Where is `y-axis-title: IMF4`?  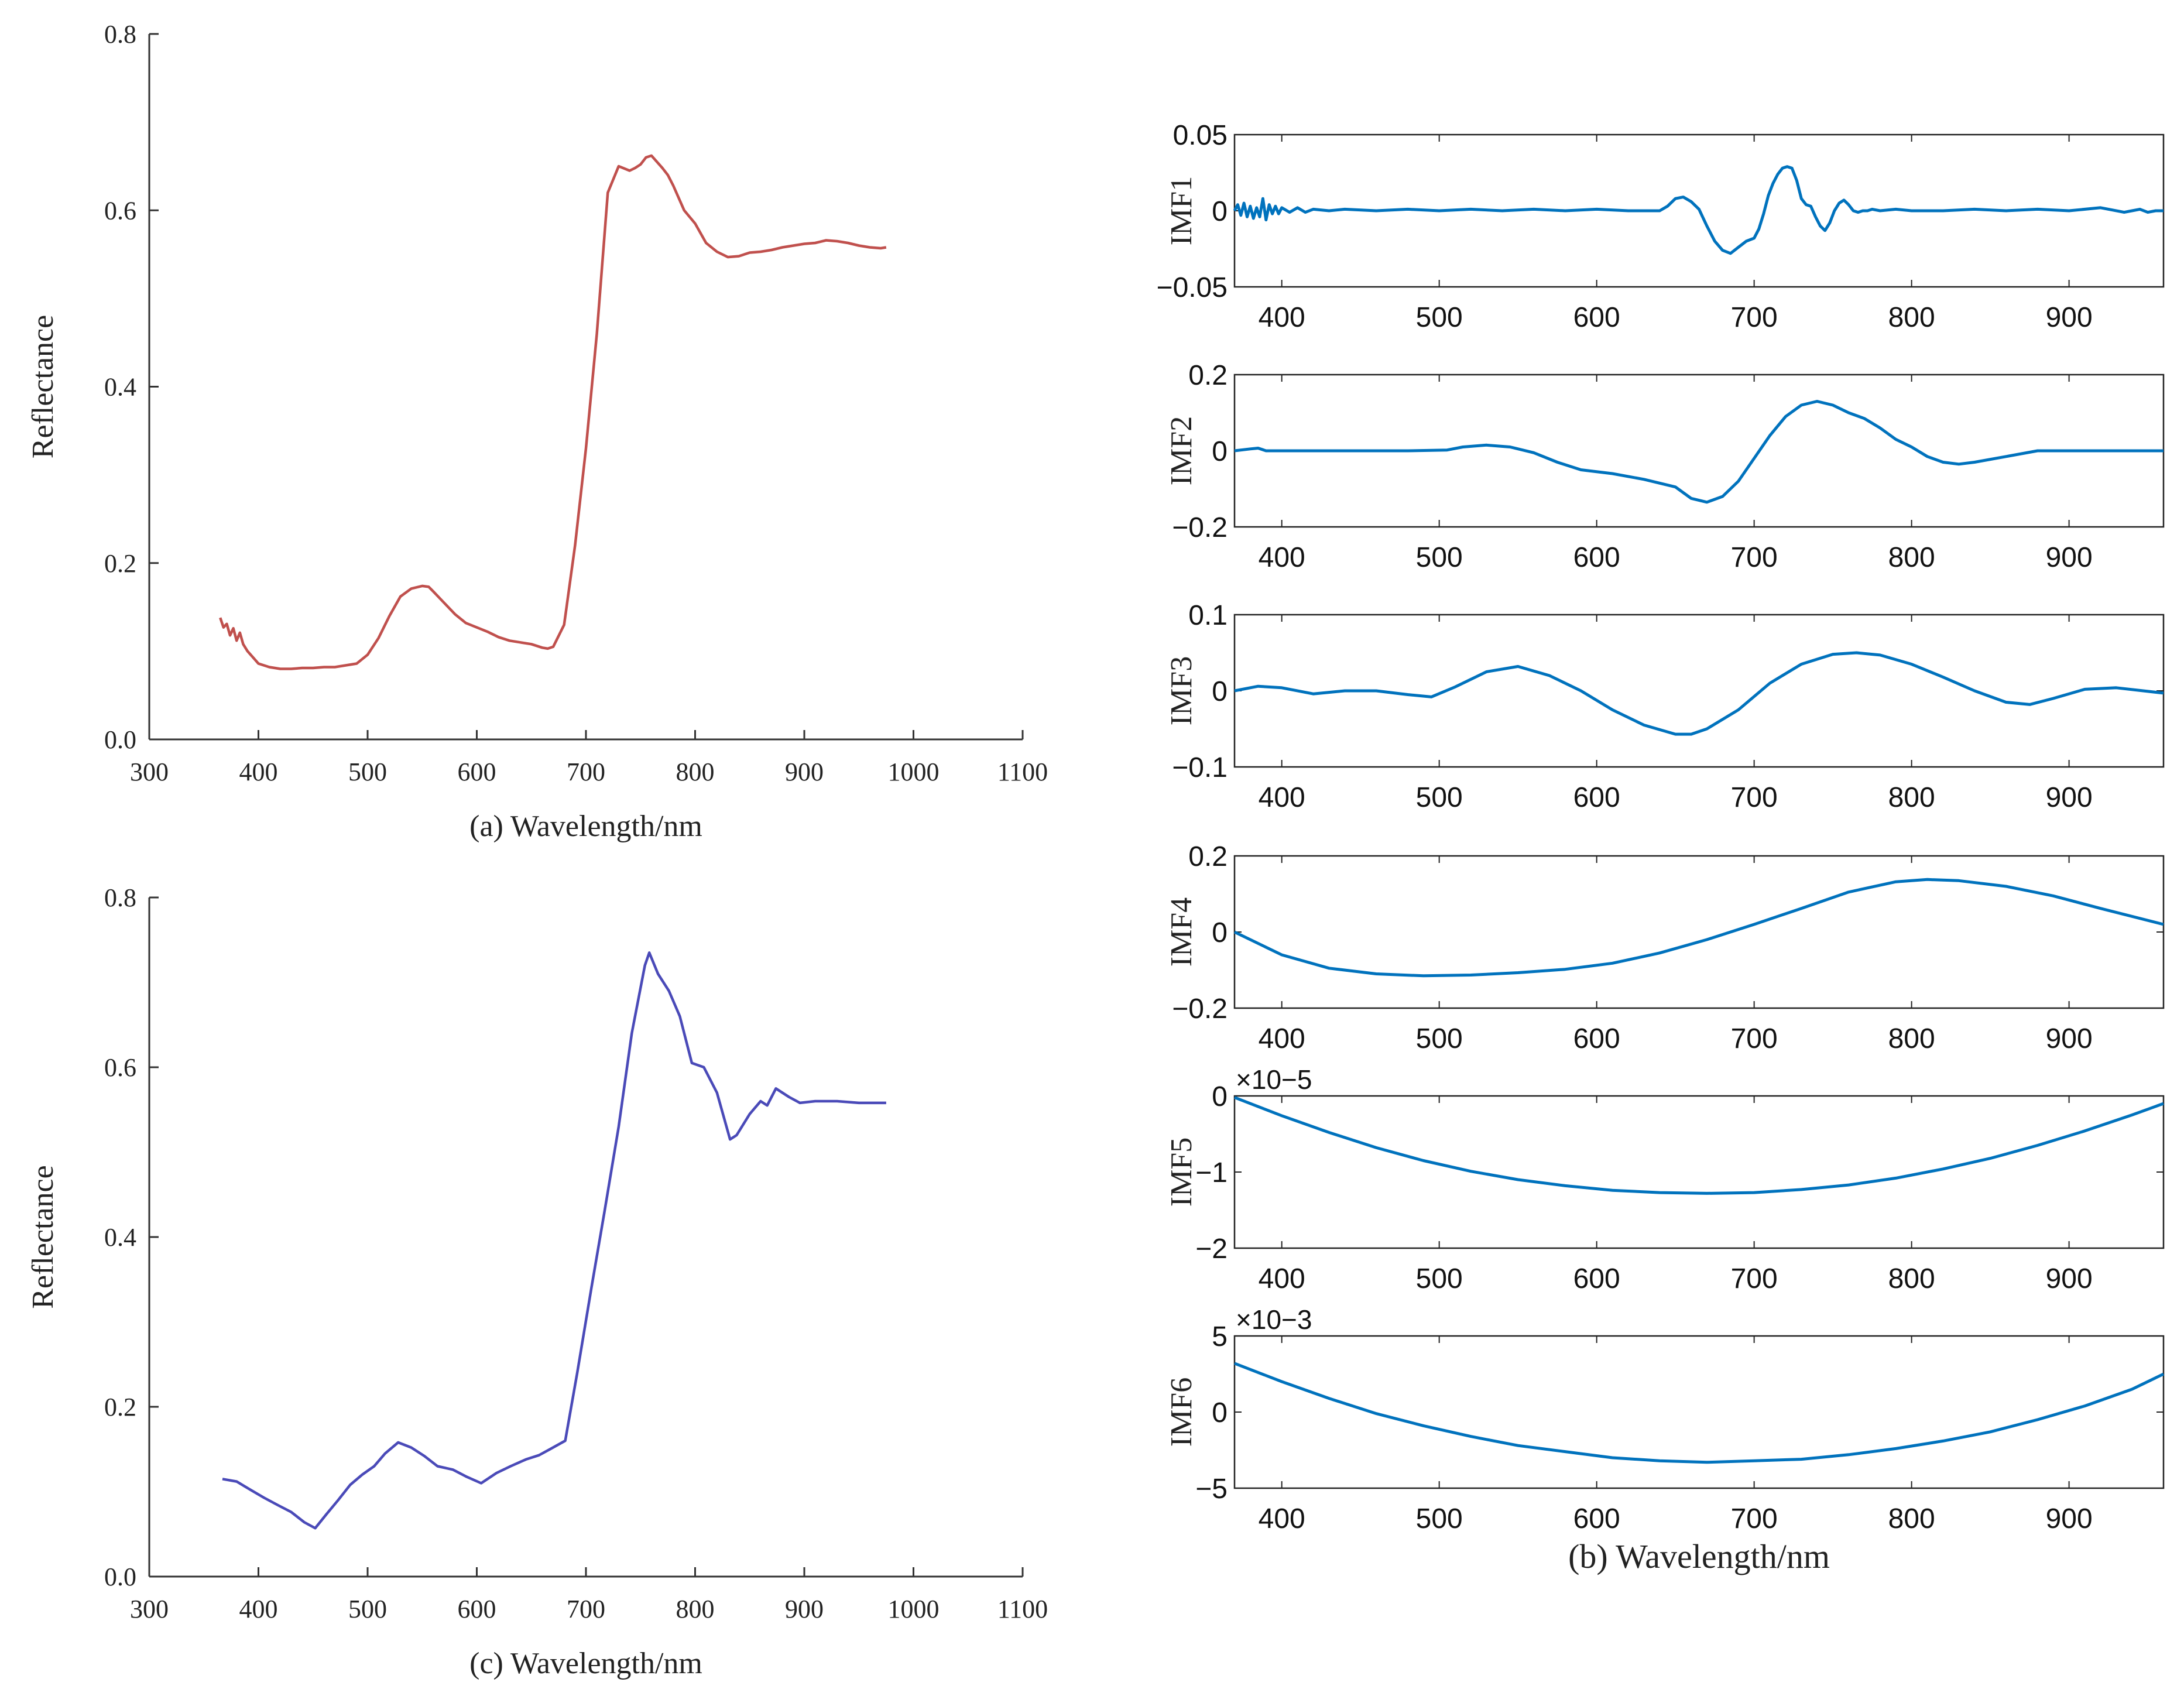 y-axis-title: IMF4 is located at coordinates (1181, 932).